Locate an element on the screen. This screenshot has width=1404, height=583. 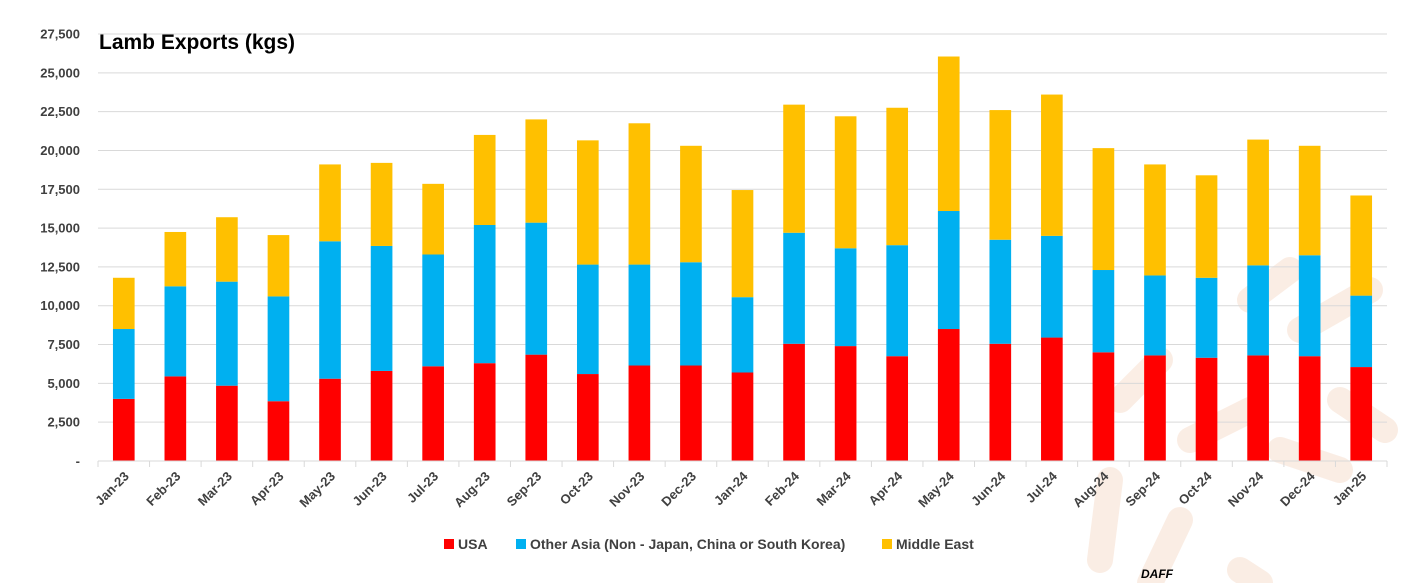
x-tick-label: Feb-24 is located at coordinates (782, 488).